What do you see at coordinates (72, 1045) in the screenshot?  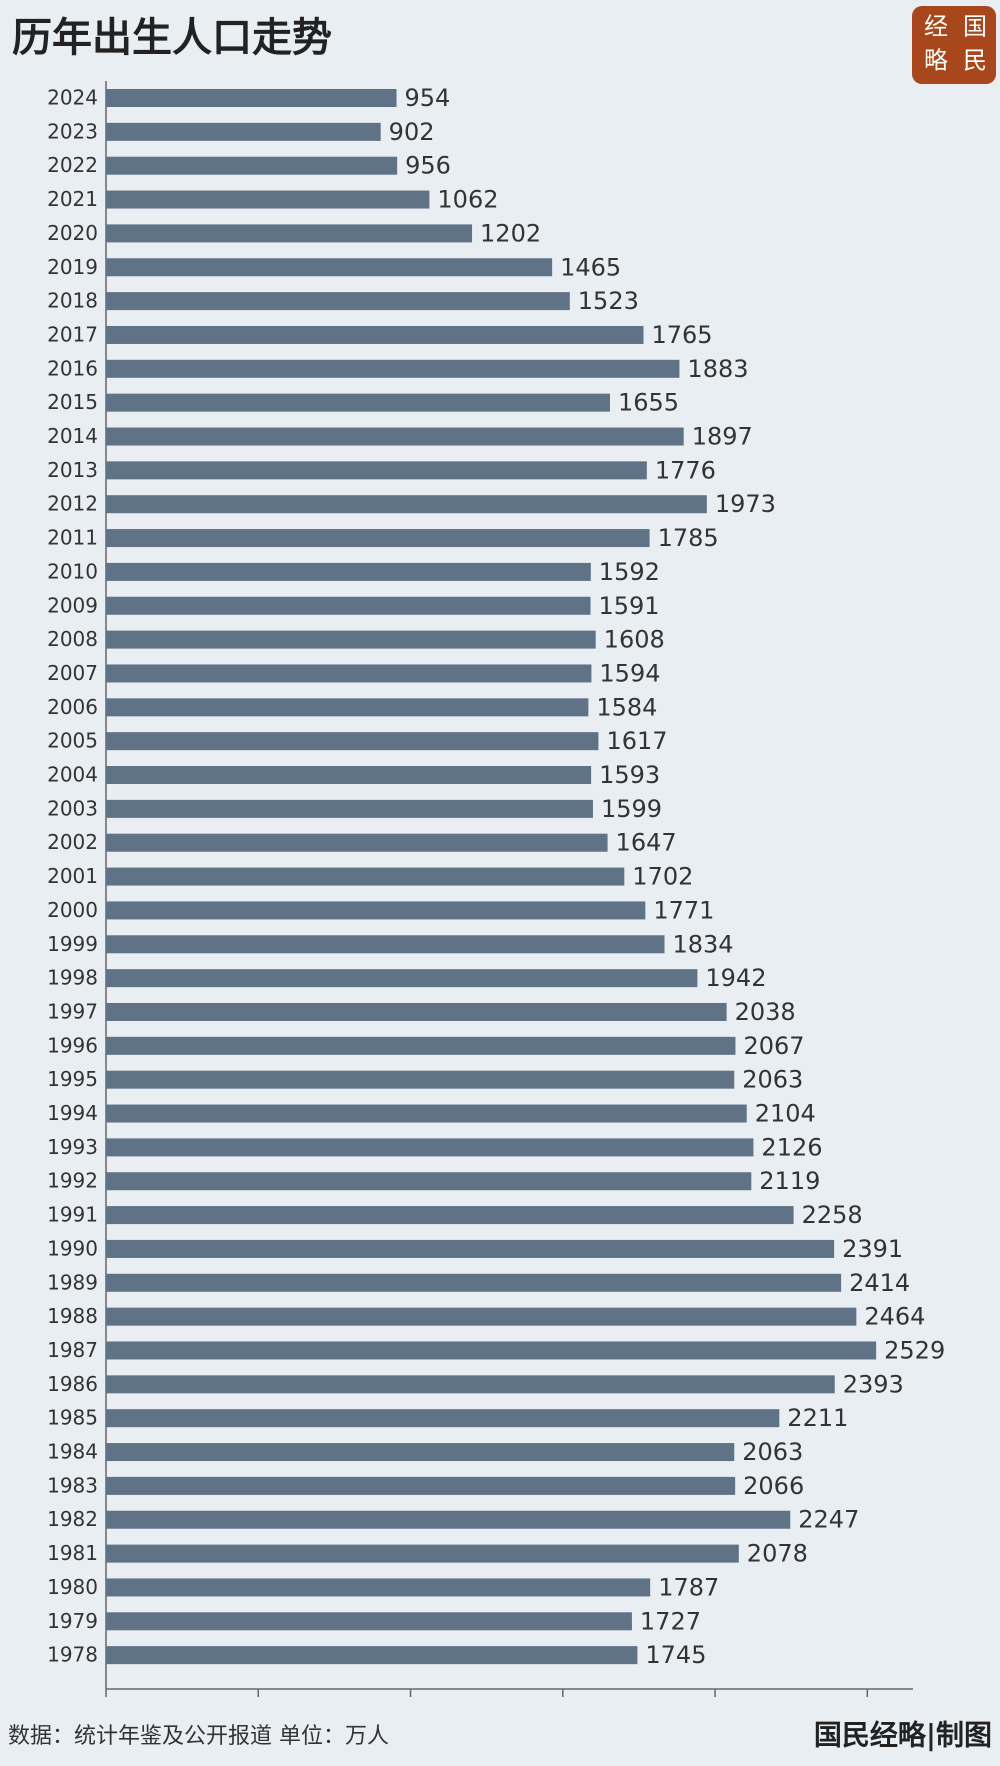 I see `y-tick-label: 1996` at bounding box center [72, 1045].